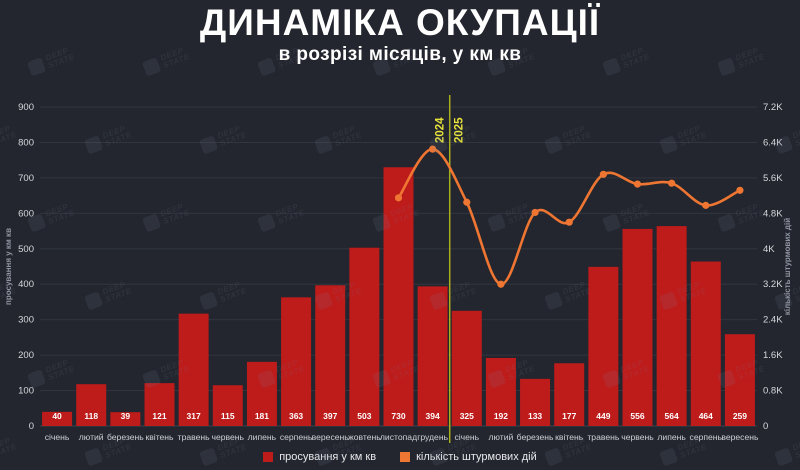 The width and height of the screenshot is (800, 470). What do you see at coordinates (26, 284) in the screenshot?
I see `left-axis-tick: 400` at bounding box center [26, 284].